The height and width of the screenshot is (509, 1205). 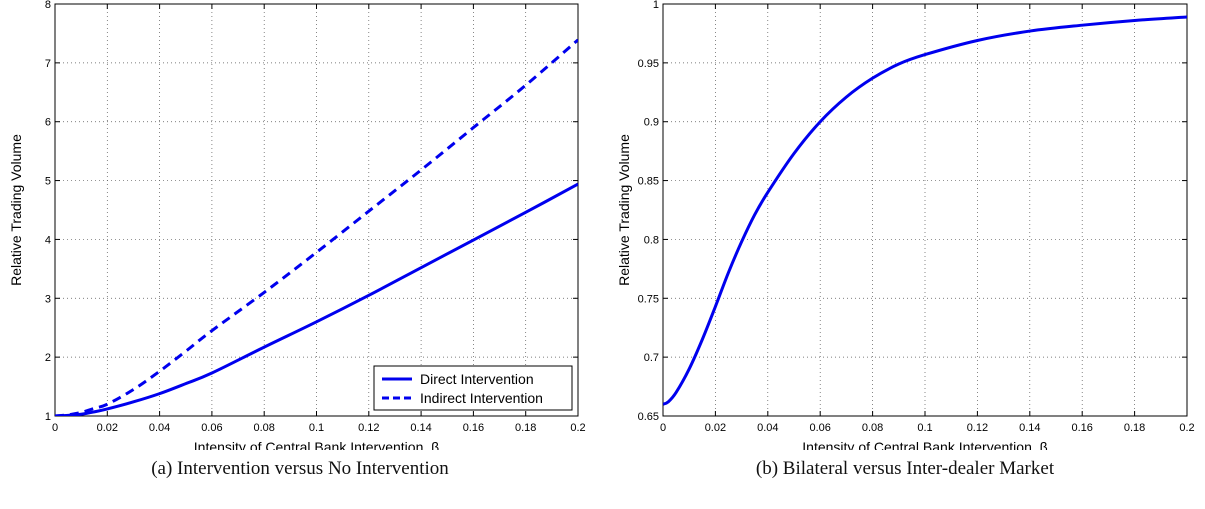 What do you see at coordinates (48, 299) in the screenshot?
I see `y-tick-label: 3` at bounding box center [48, 299].